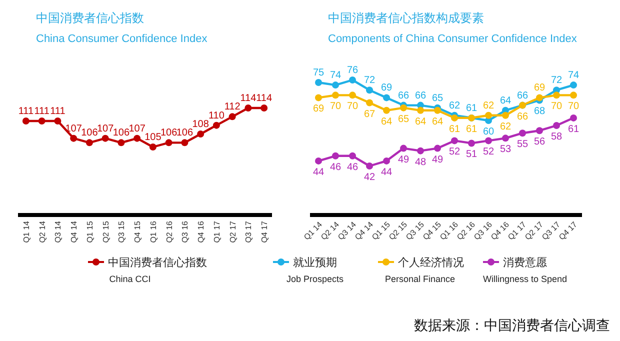 The width and height of the screenshot is (620, 341). What do you see at coordinates (506, 150) in the screenshot?
I see `data-label: 53` at bounding box center [506, 150].